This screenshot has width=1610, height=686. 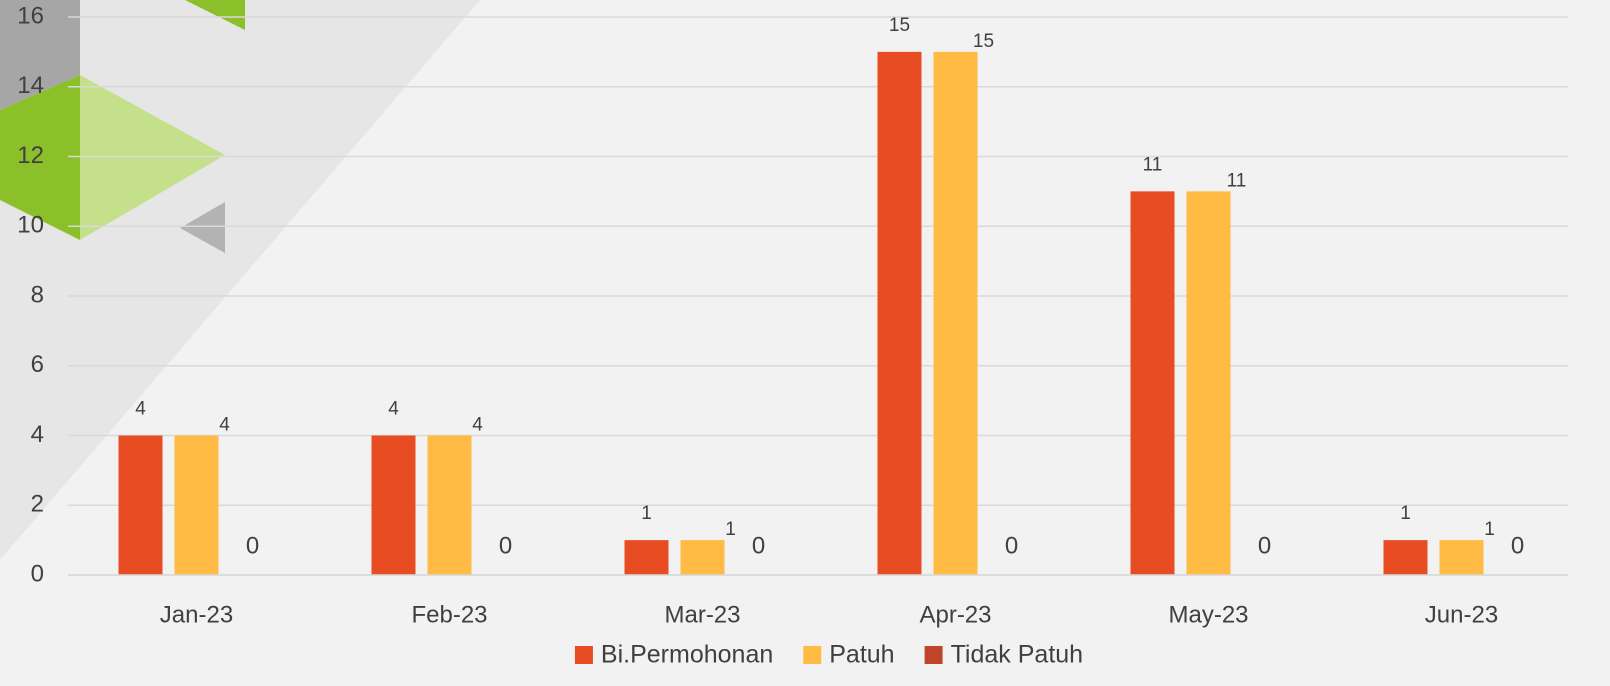 I want to click on y-tick-label: 4, so click(x=37, y=434).